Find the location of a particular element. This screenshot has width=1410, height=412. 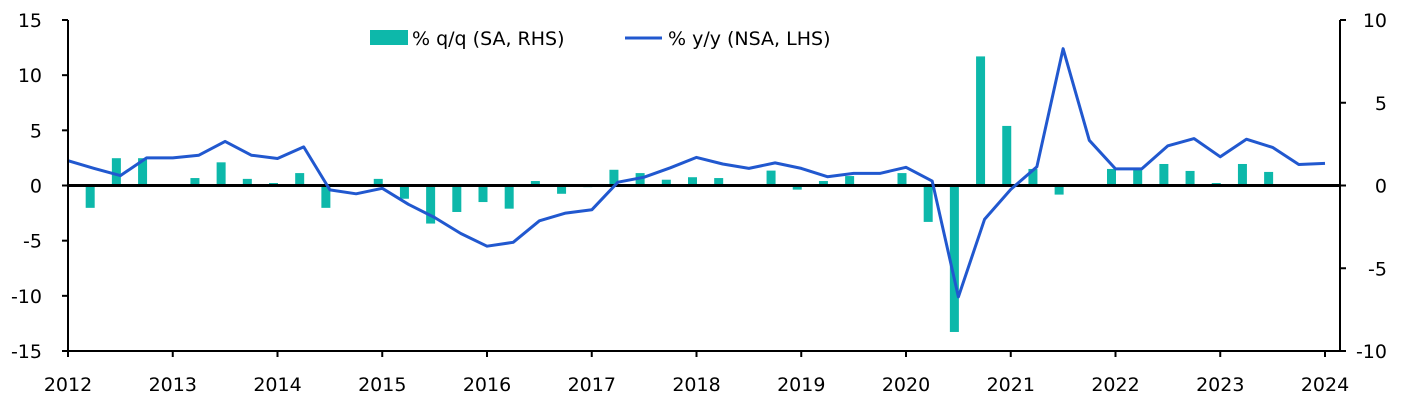

x-tick-label: 2013 is located at coordinates (173, 385).